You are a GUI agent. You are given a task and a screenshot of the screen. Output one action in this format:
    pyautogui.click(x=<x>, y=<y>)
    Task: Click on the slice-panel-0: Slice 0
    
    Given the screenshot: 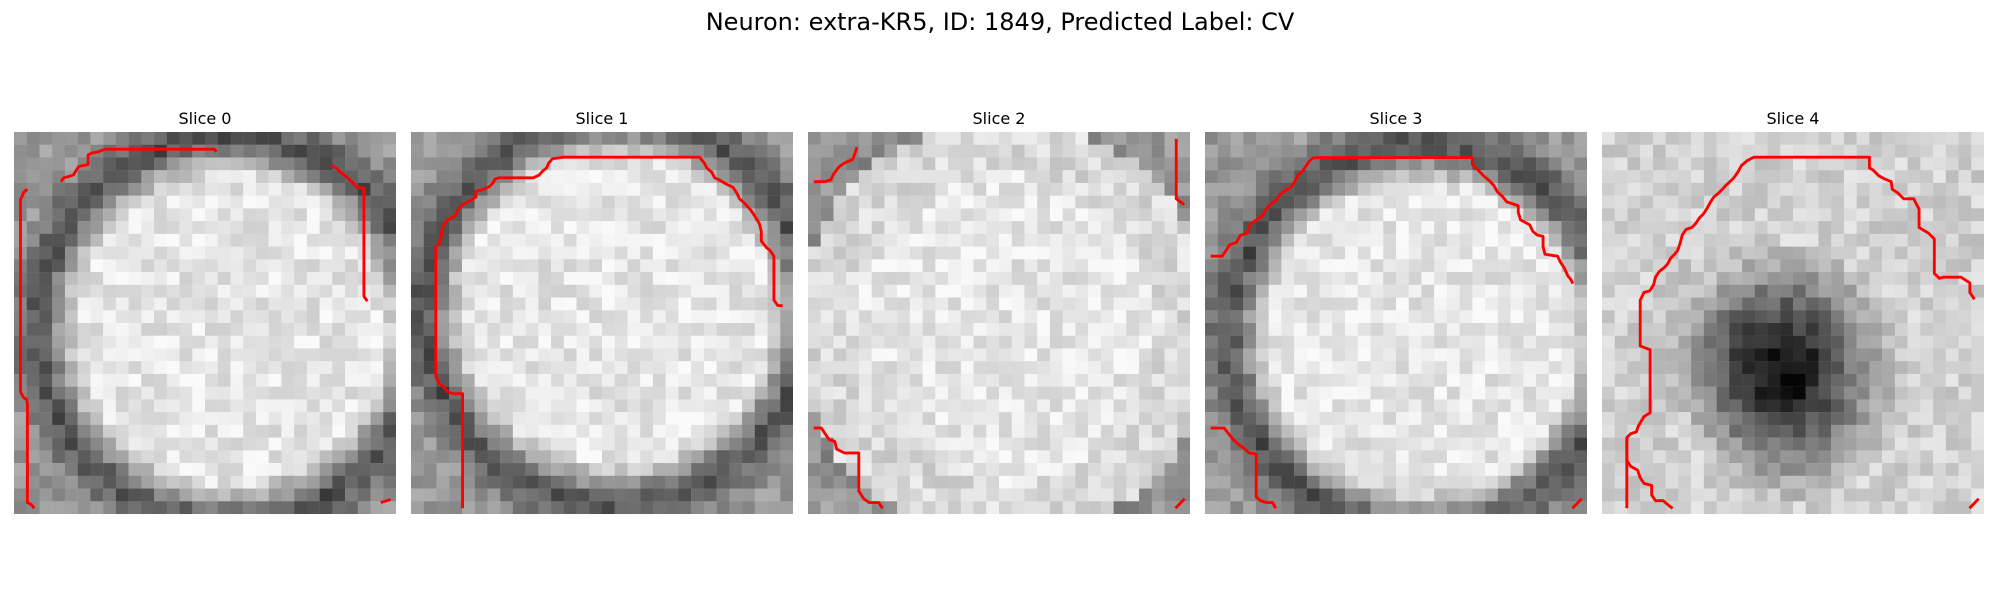 What is the action you would take?
    pyautogui.click(x=205, y=311)
    